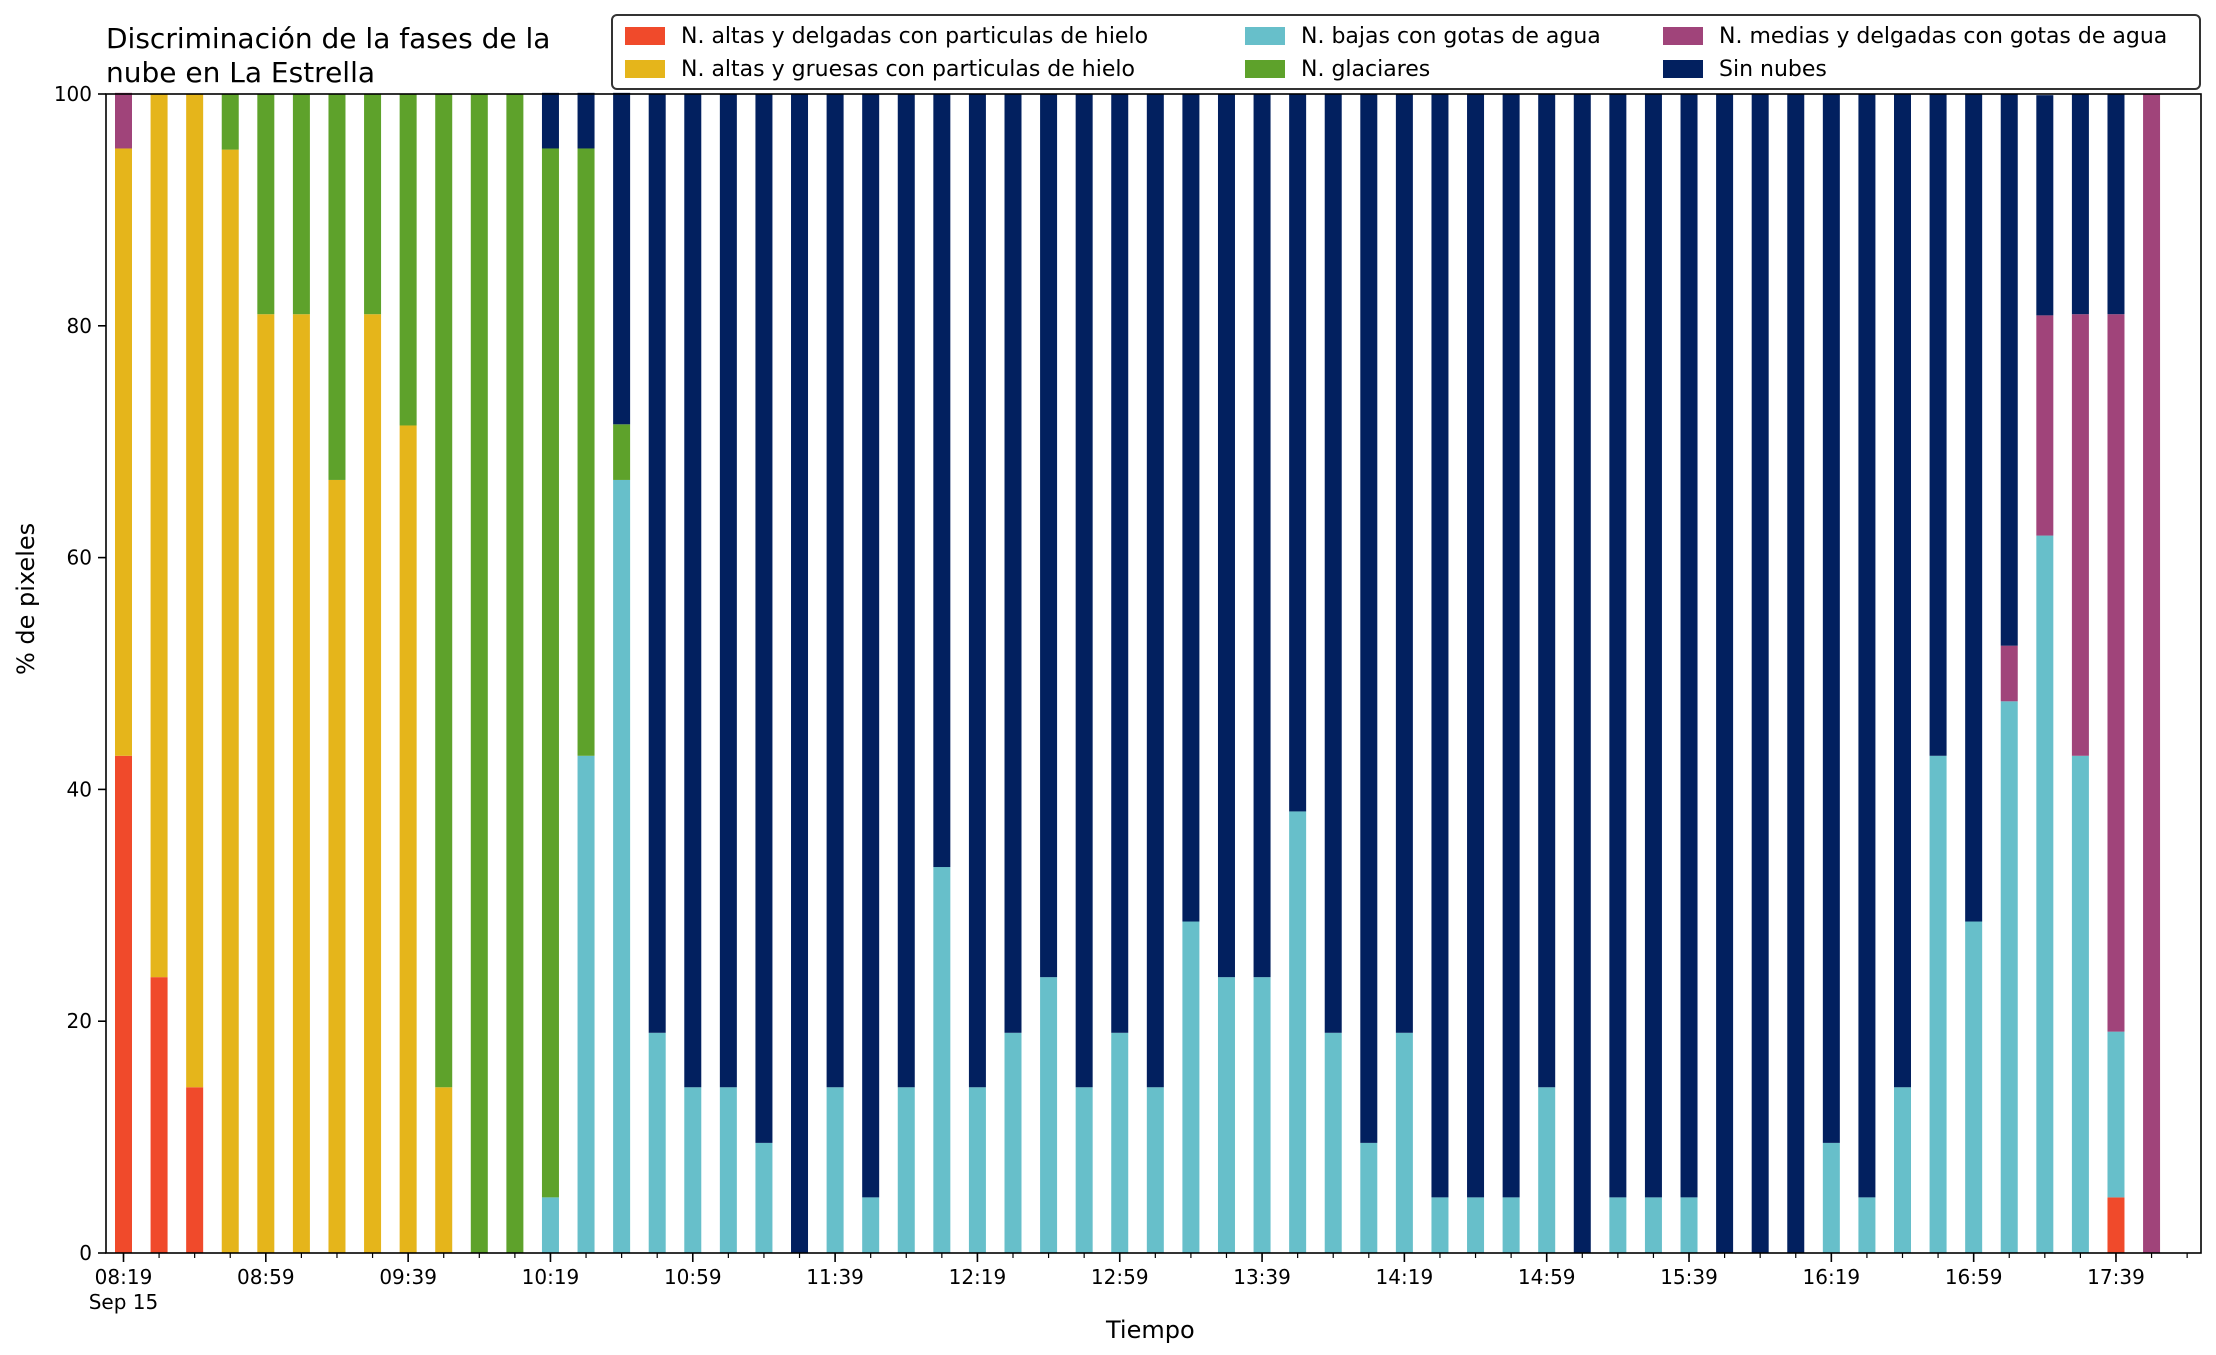  Describe the element at coordinates (26, 598) in the screenshot. I see `y-axis-label: % de pixeles` at that location.